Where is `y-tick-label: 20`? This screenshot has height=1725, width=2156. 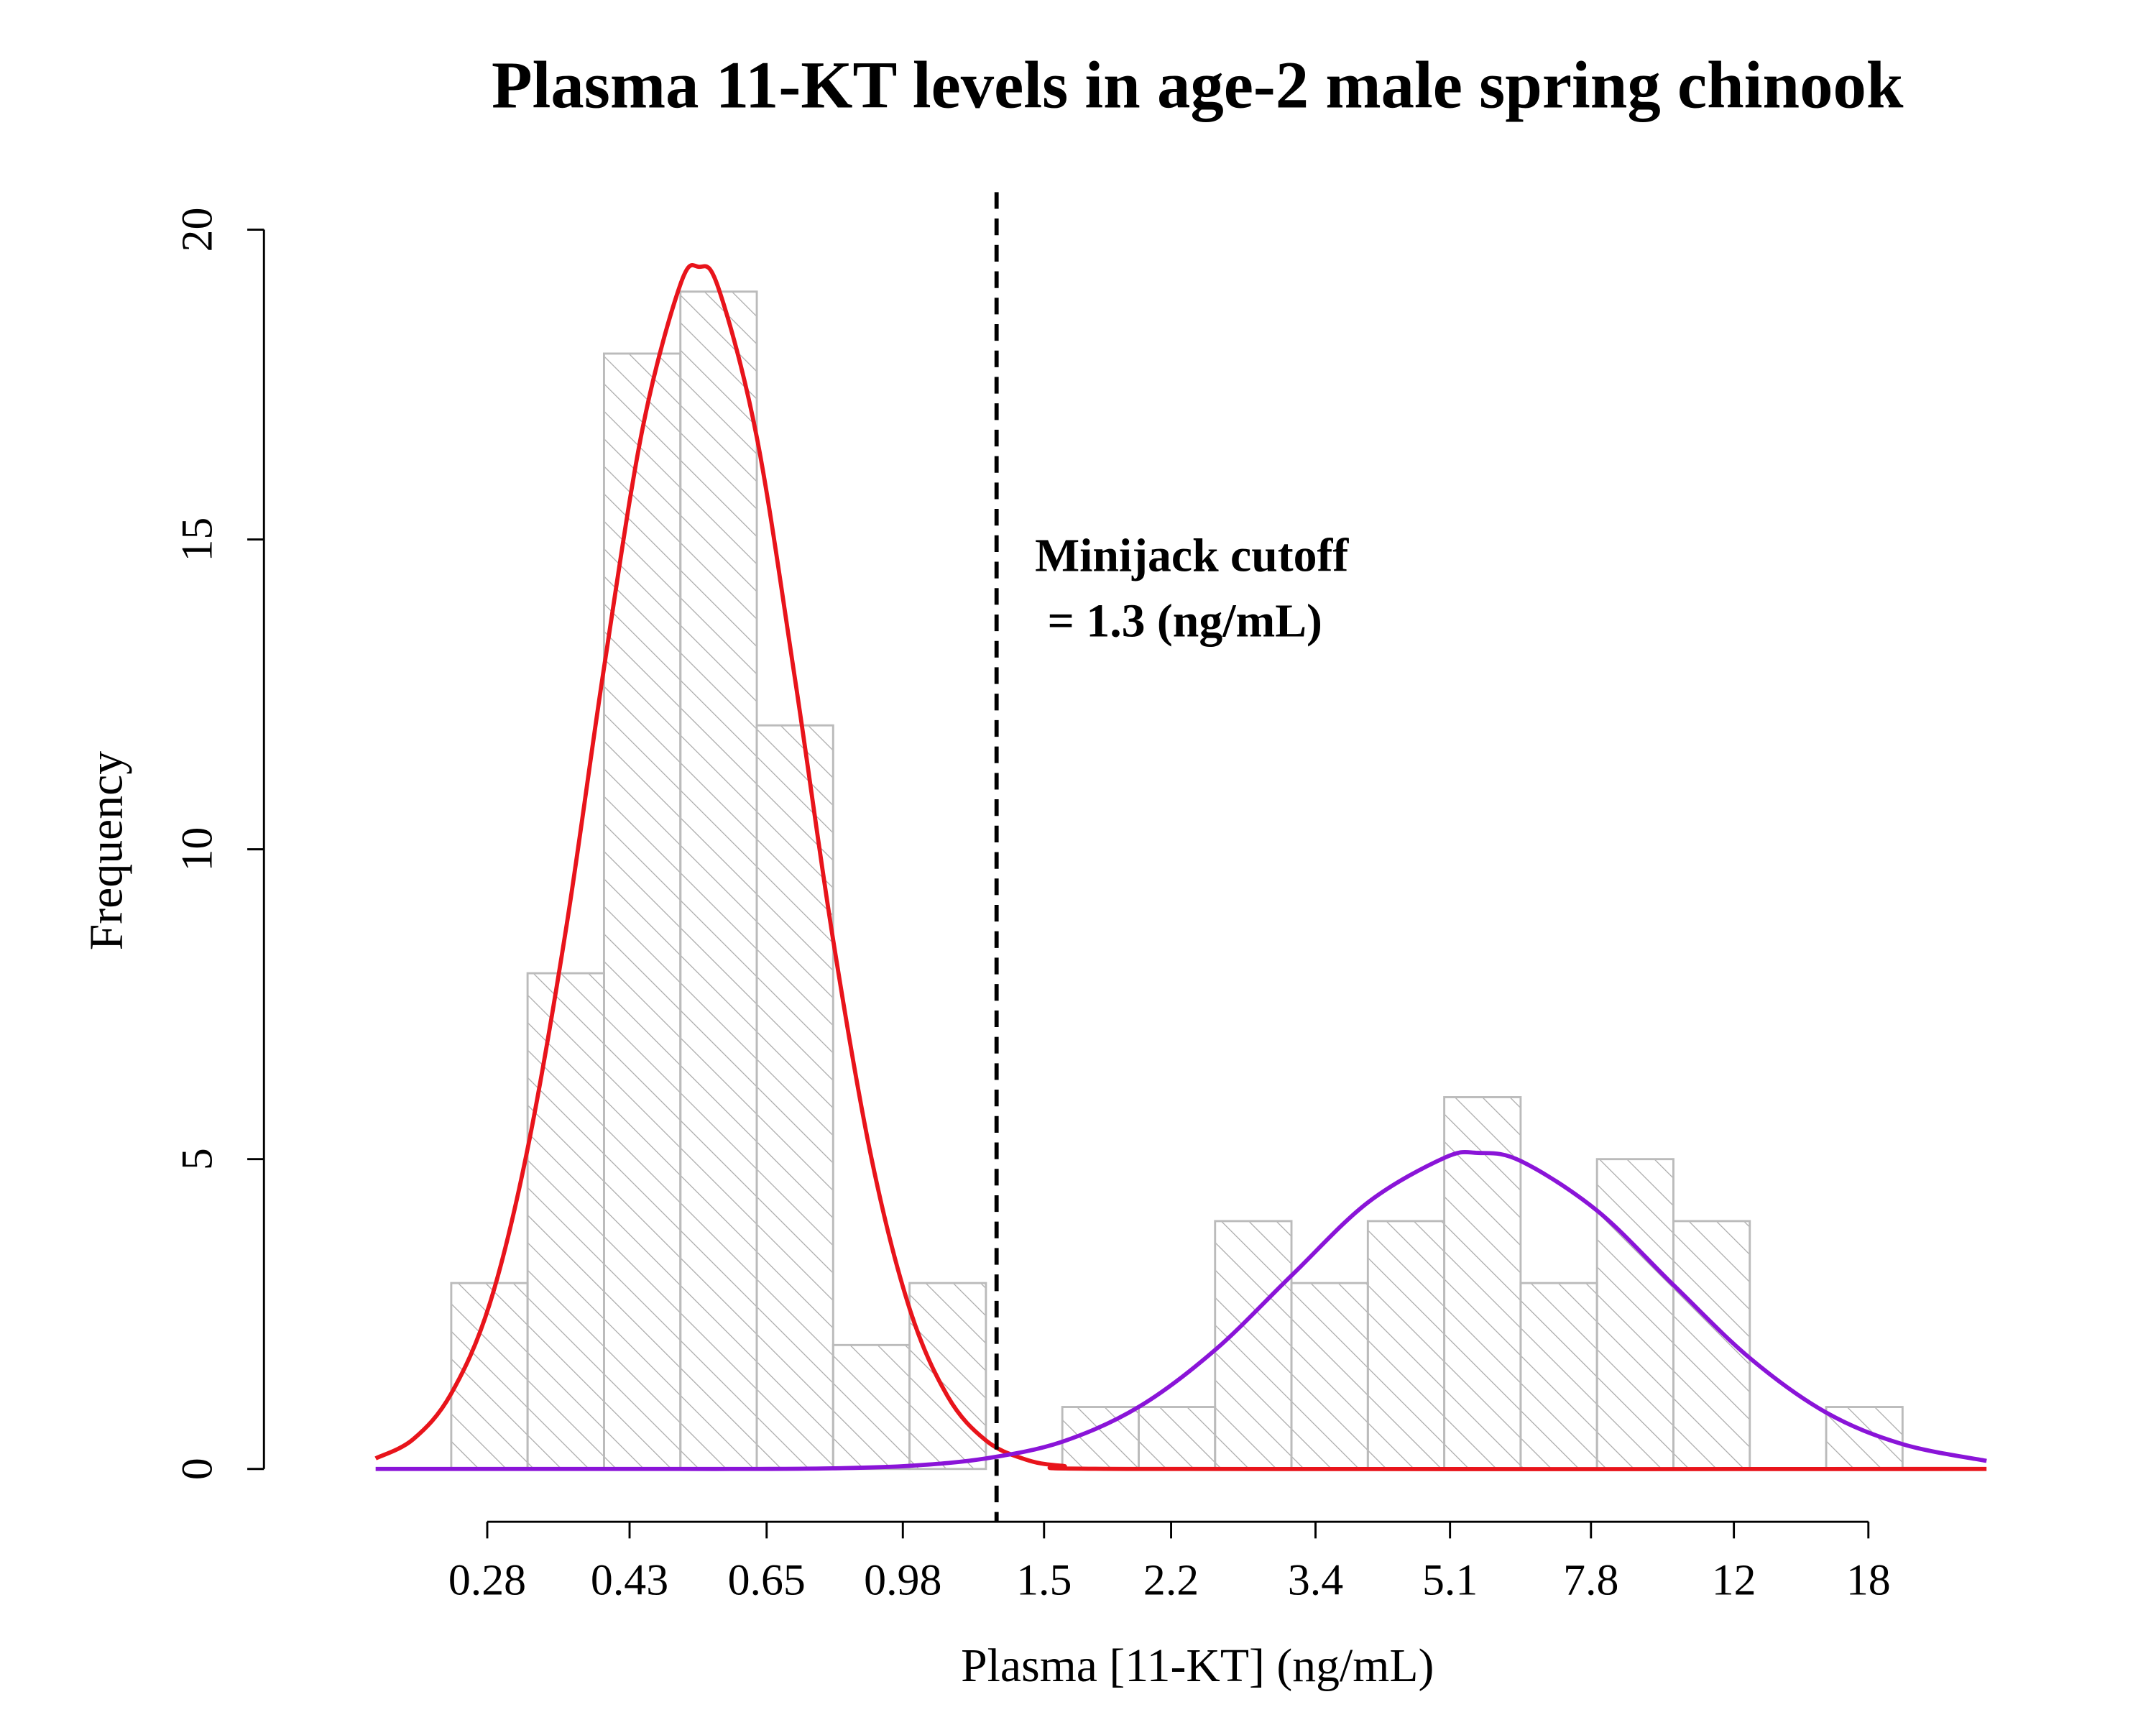 y-tick-label: 20 is located at coordinates (196, 230).